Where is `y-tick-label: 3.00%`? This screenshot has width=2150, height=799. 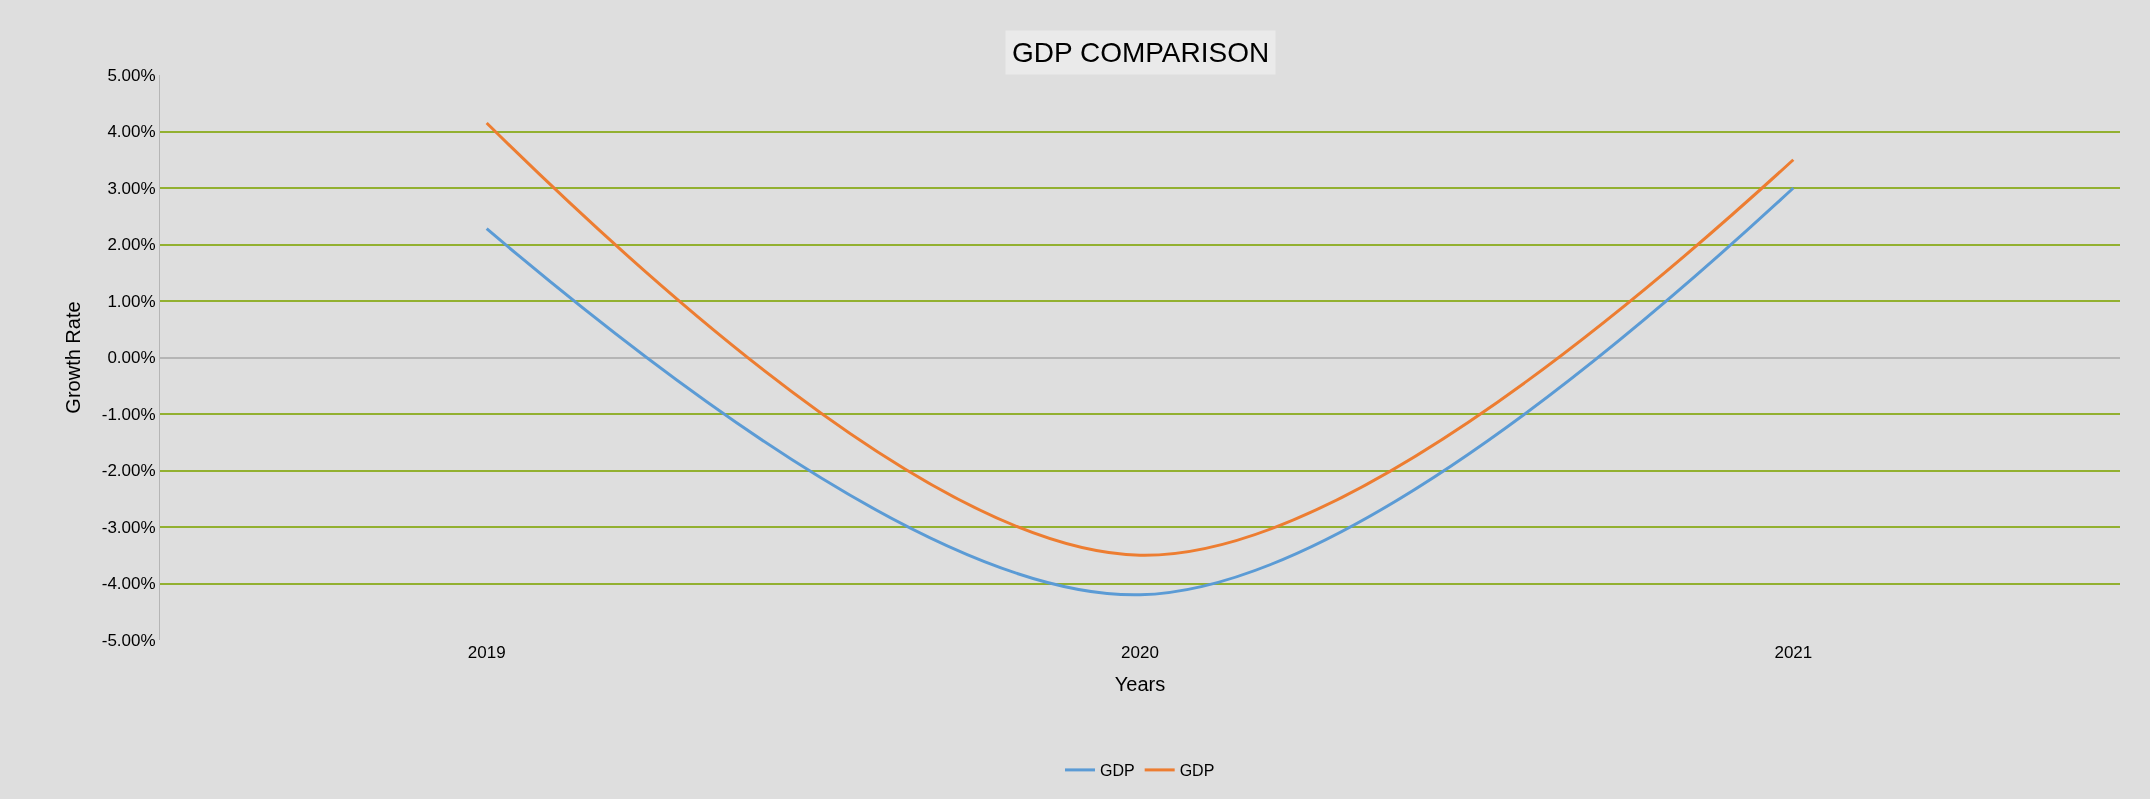 y-tick-label: 3.00% is located at coordinates (131, 188).